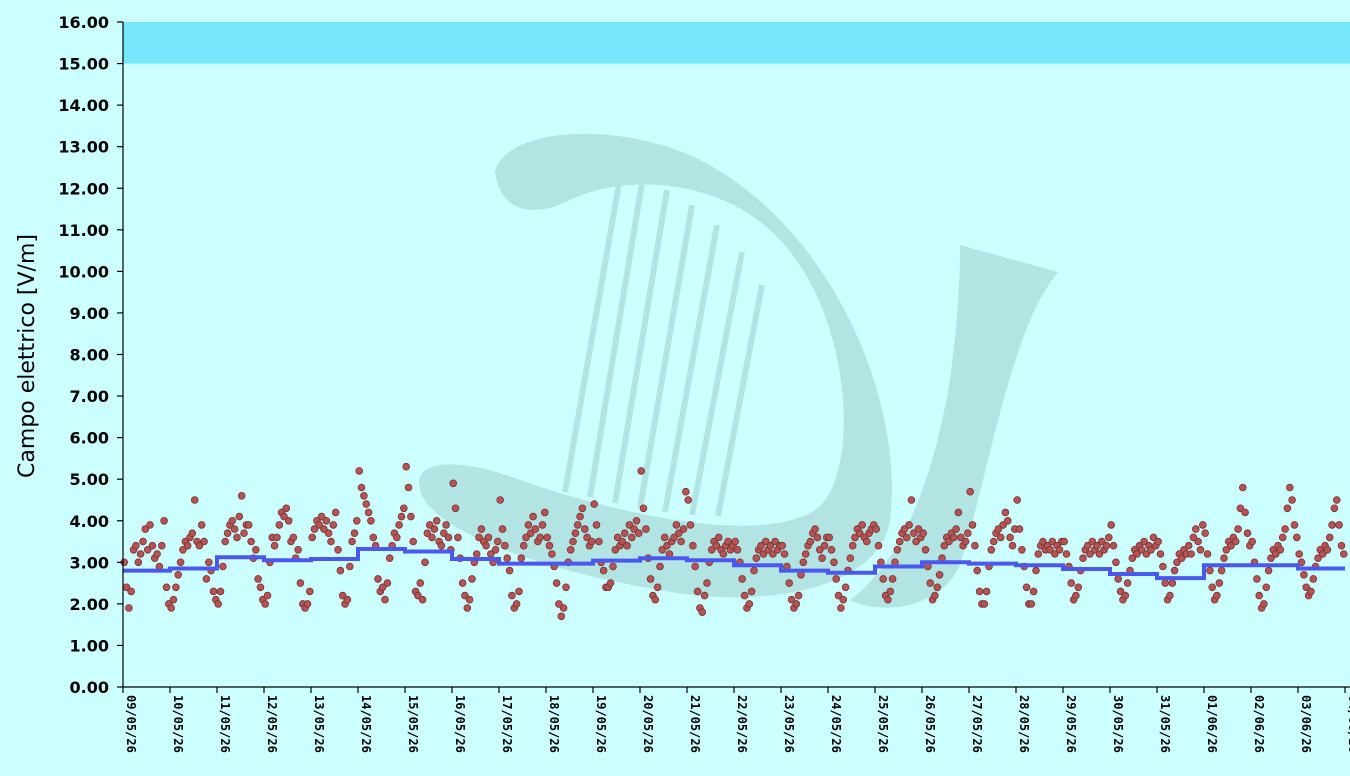  What do you see at coordinates (1348, 724) in the screenshot?
I see `x-tick-label: 04/06/26` at bounding box center [1348, 724].